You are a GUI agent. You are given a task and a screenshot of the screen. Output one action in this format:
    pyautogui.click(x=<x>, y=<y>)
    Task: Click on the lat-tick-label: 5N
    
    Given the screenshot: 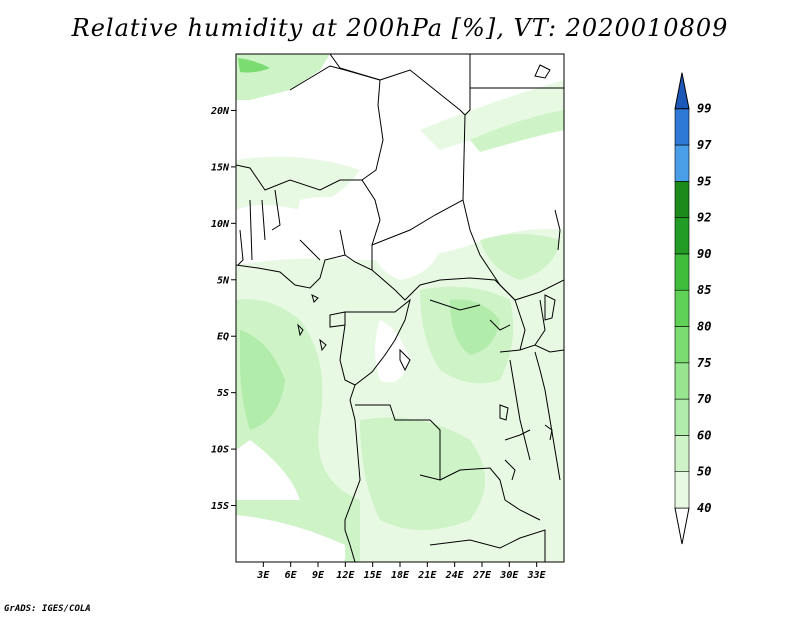 What is the action you would take?
    pyautogui.click(x=223, y=280)
    